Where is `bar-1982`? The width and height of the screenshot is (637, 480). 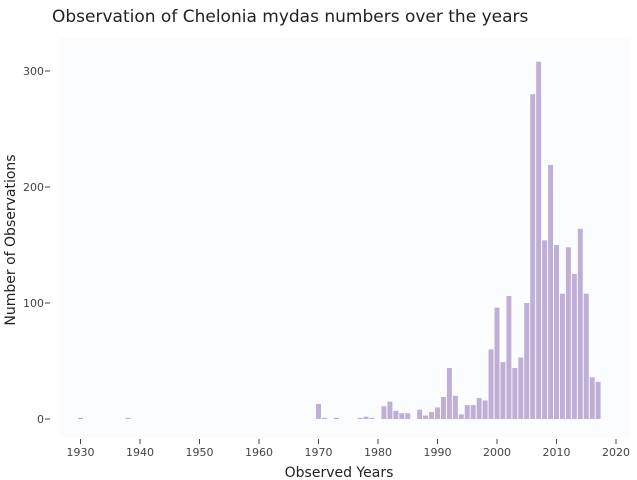 bar-1982 is located at coordinates (390, 410).